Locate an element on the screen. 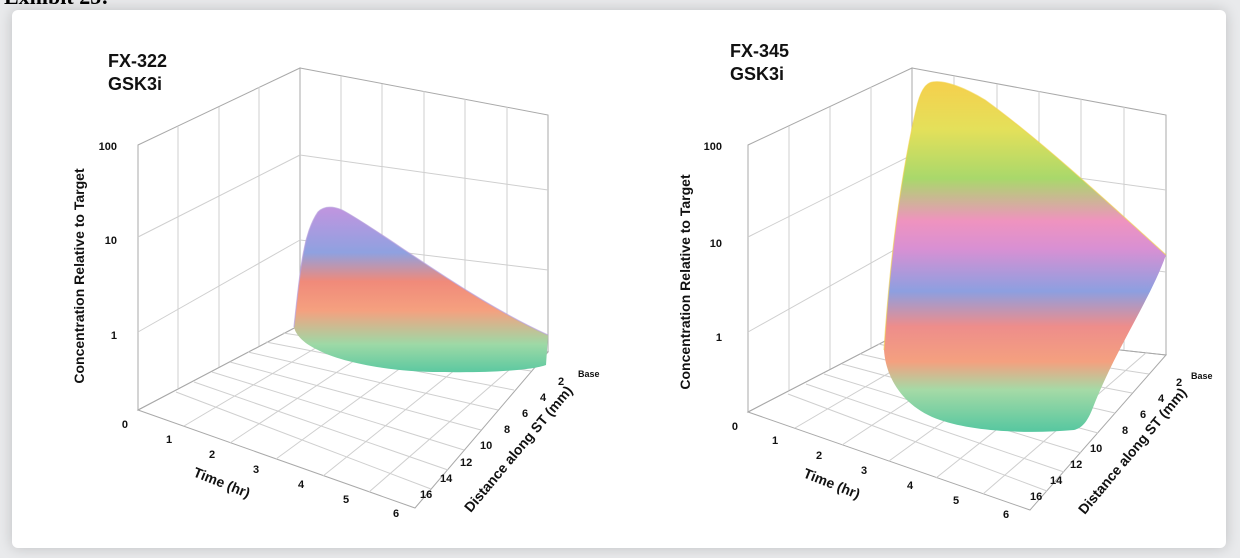  title-block: FX-322 GSK3i is located at coordinates (137, 72).